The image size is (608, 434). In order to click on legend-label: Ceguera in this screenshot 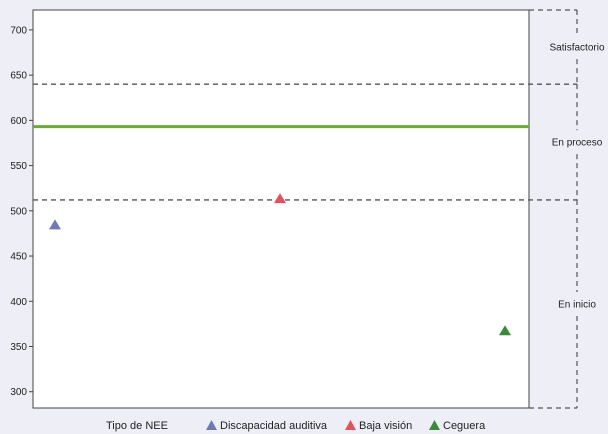, I will do `click(464, 426)`.